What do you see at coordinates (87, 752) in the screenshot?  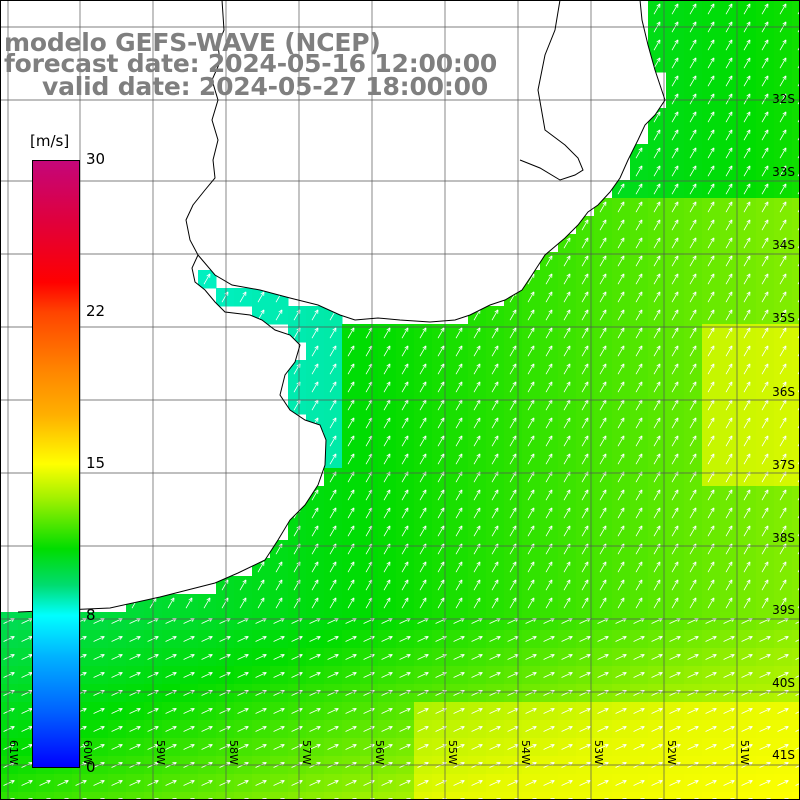 I see `lon-label-60w: 60W` at bounding box center [87, 752].